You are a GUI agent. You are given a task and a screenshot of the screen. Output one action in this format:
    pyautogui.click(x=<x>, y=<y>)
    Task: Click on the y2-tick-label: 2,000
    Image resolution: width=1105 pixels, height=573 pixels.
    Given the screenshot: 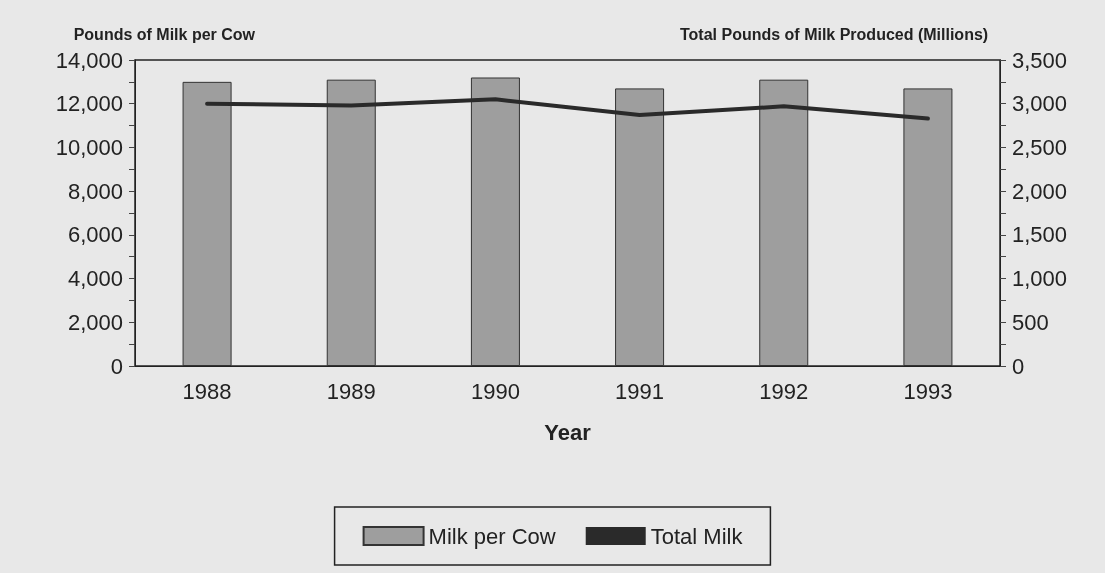 What is the action you would take?
    pyautogui.click(x=1040, y=191)
    